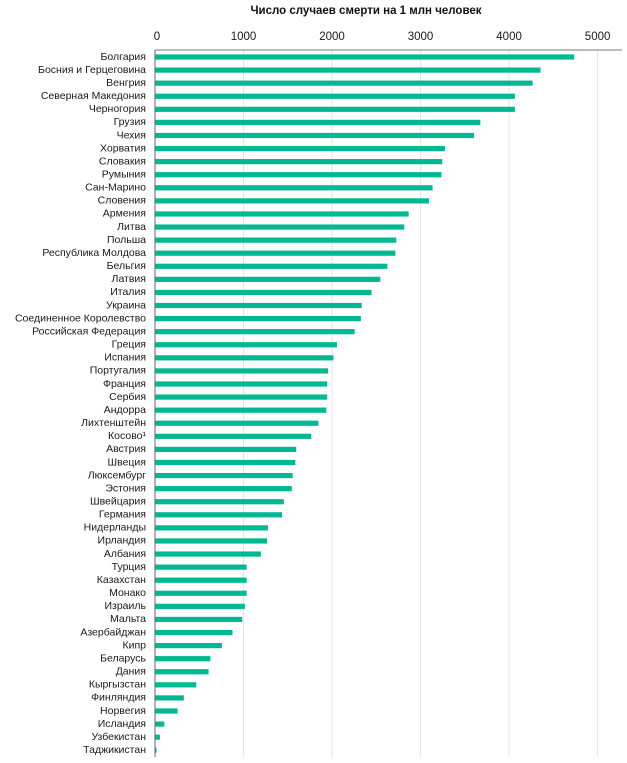  What do you see at coordinates (127, 462) in the screenshot?
I see `category-label: Швеция` at bounding box center [127, 462].